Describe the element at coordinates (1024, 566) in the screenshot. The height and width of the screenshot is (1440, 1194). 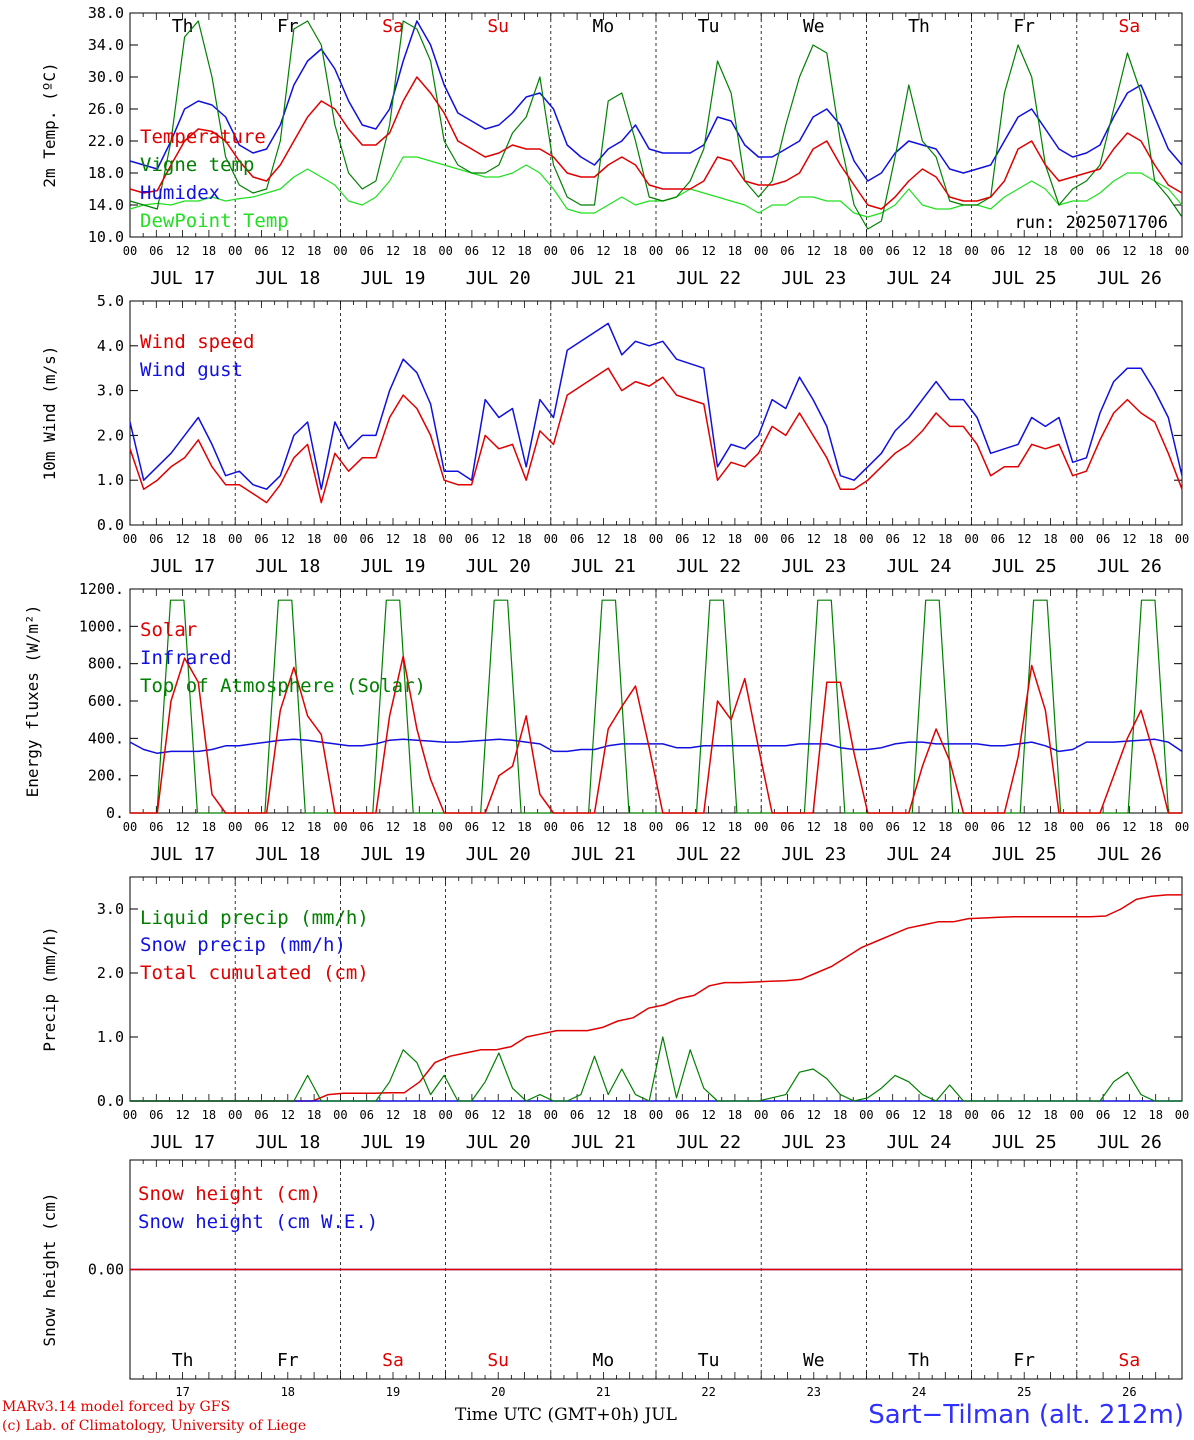
I see `date-label: JUL 25` at that location.